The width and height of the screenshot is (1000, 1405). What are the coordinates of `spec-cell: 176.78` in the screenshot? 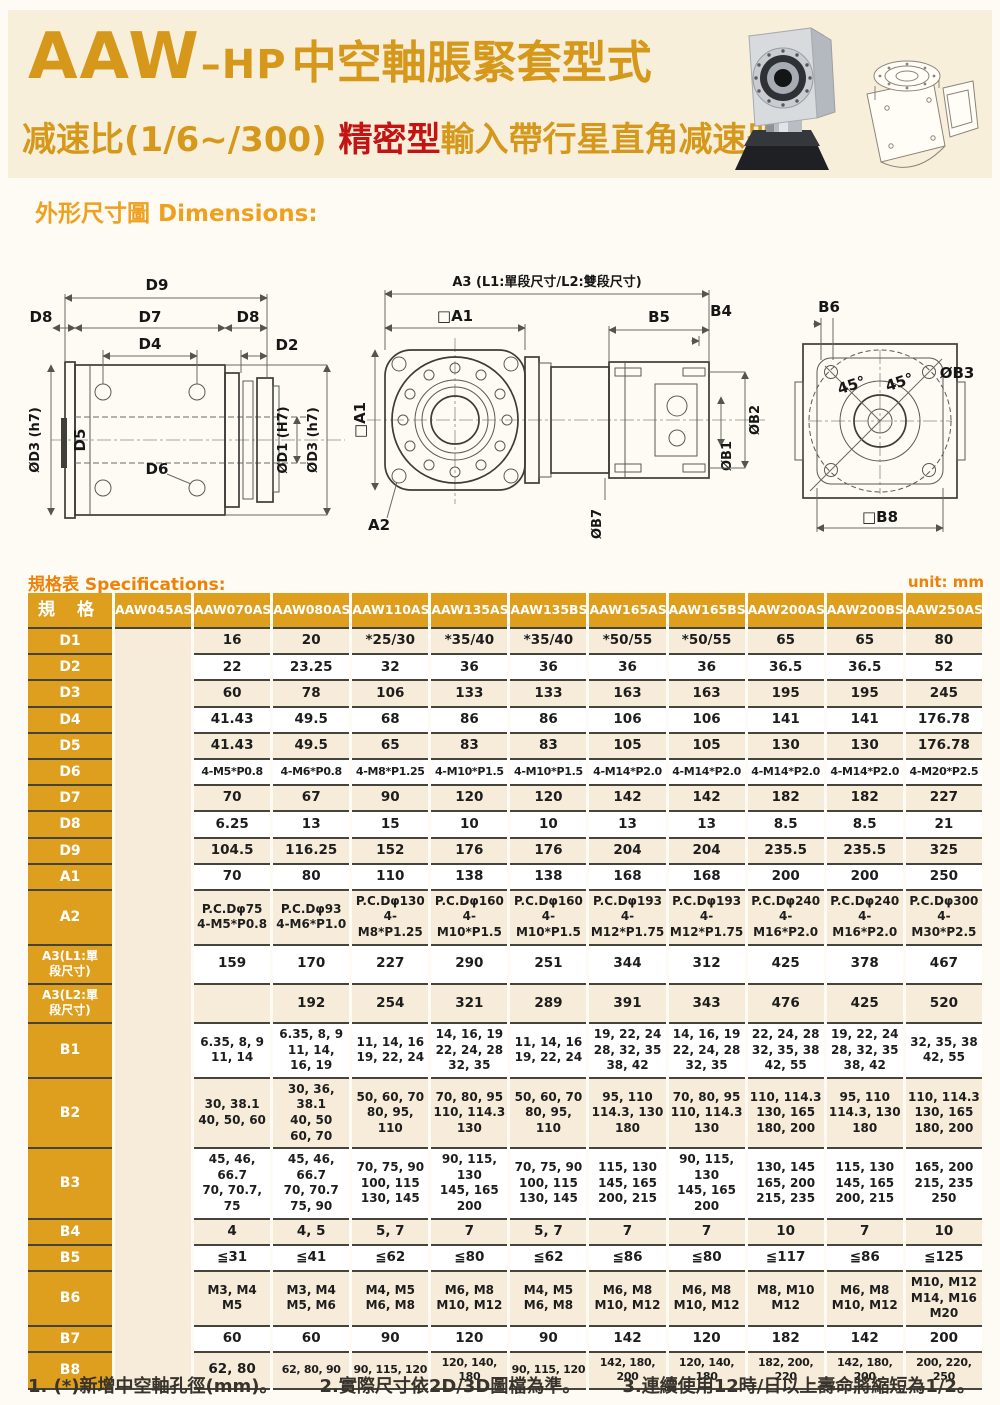 It's located at (943, 746).